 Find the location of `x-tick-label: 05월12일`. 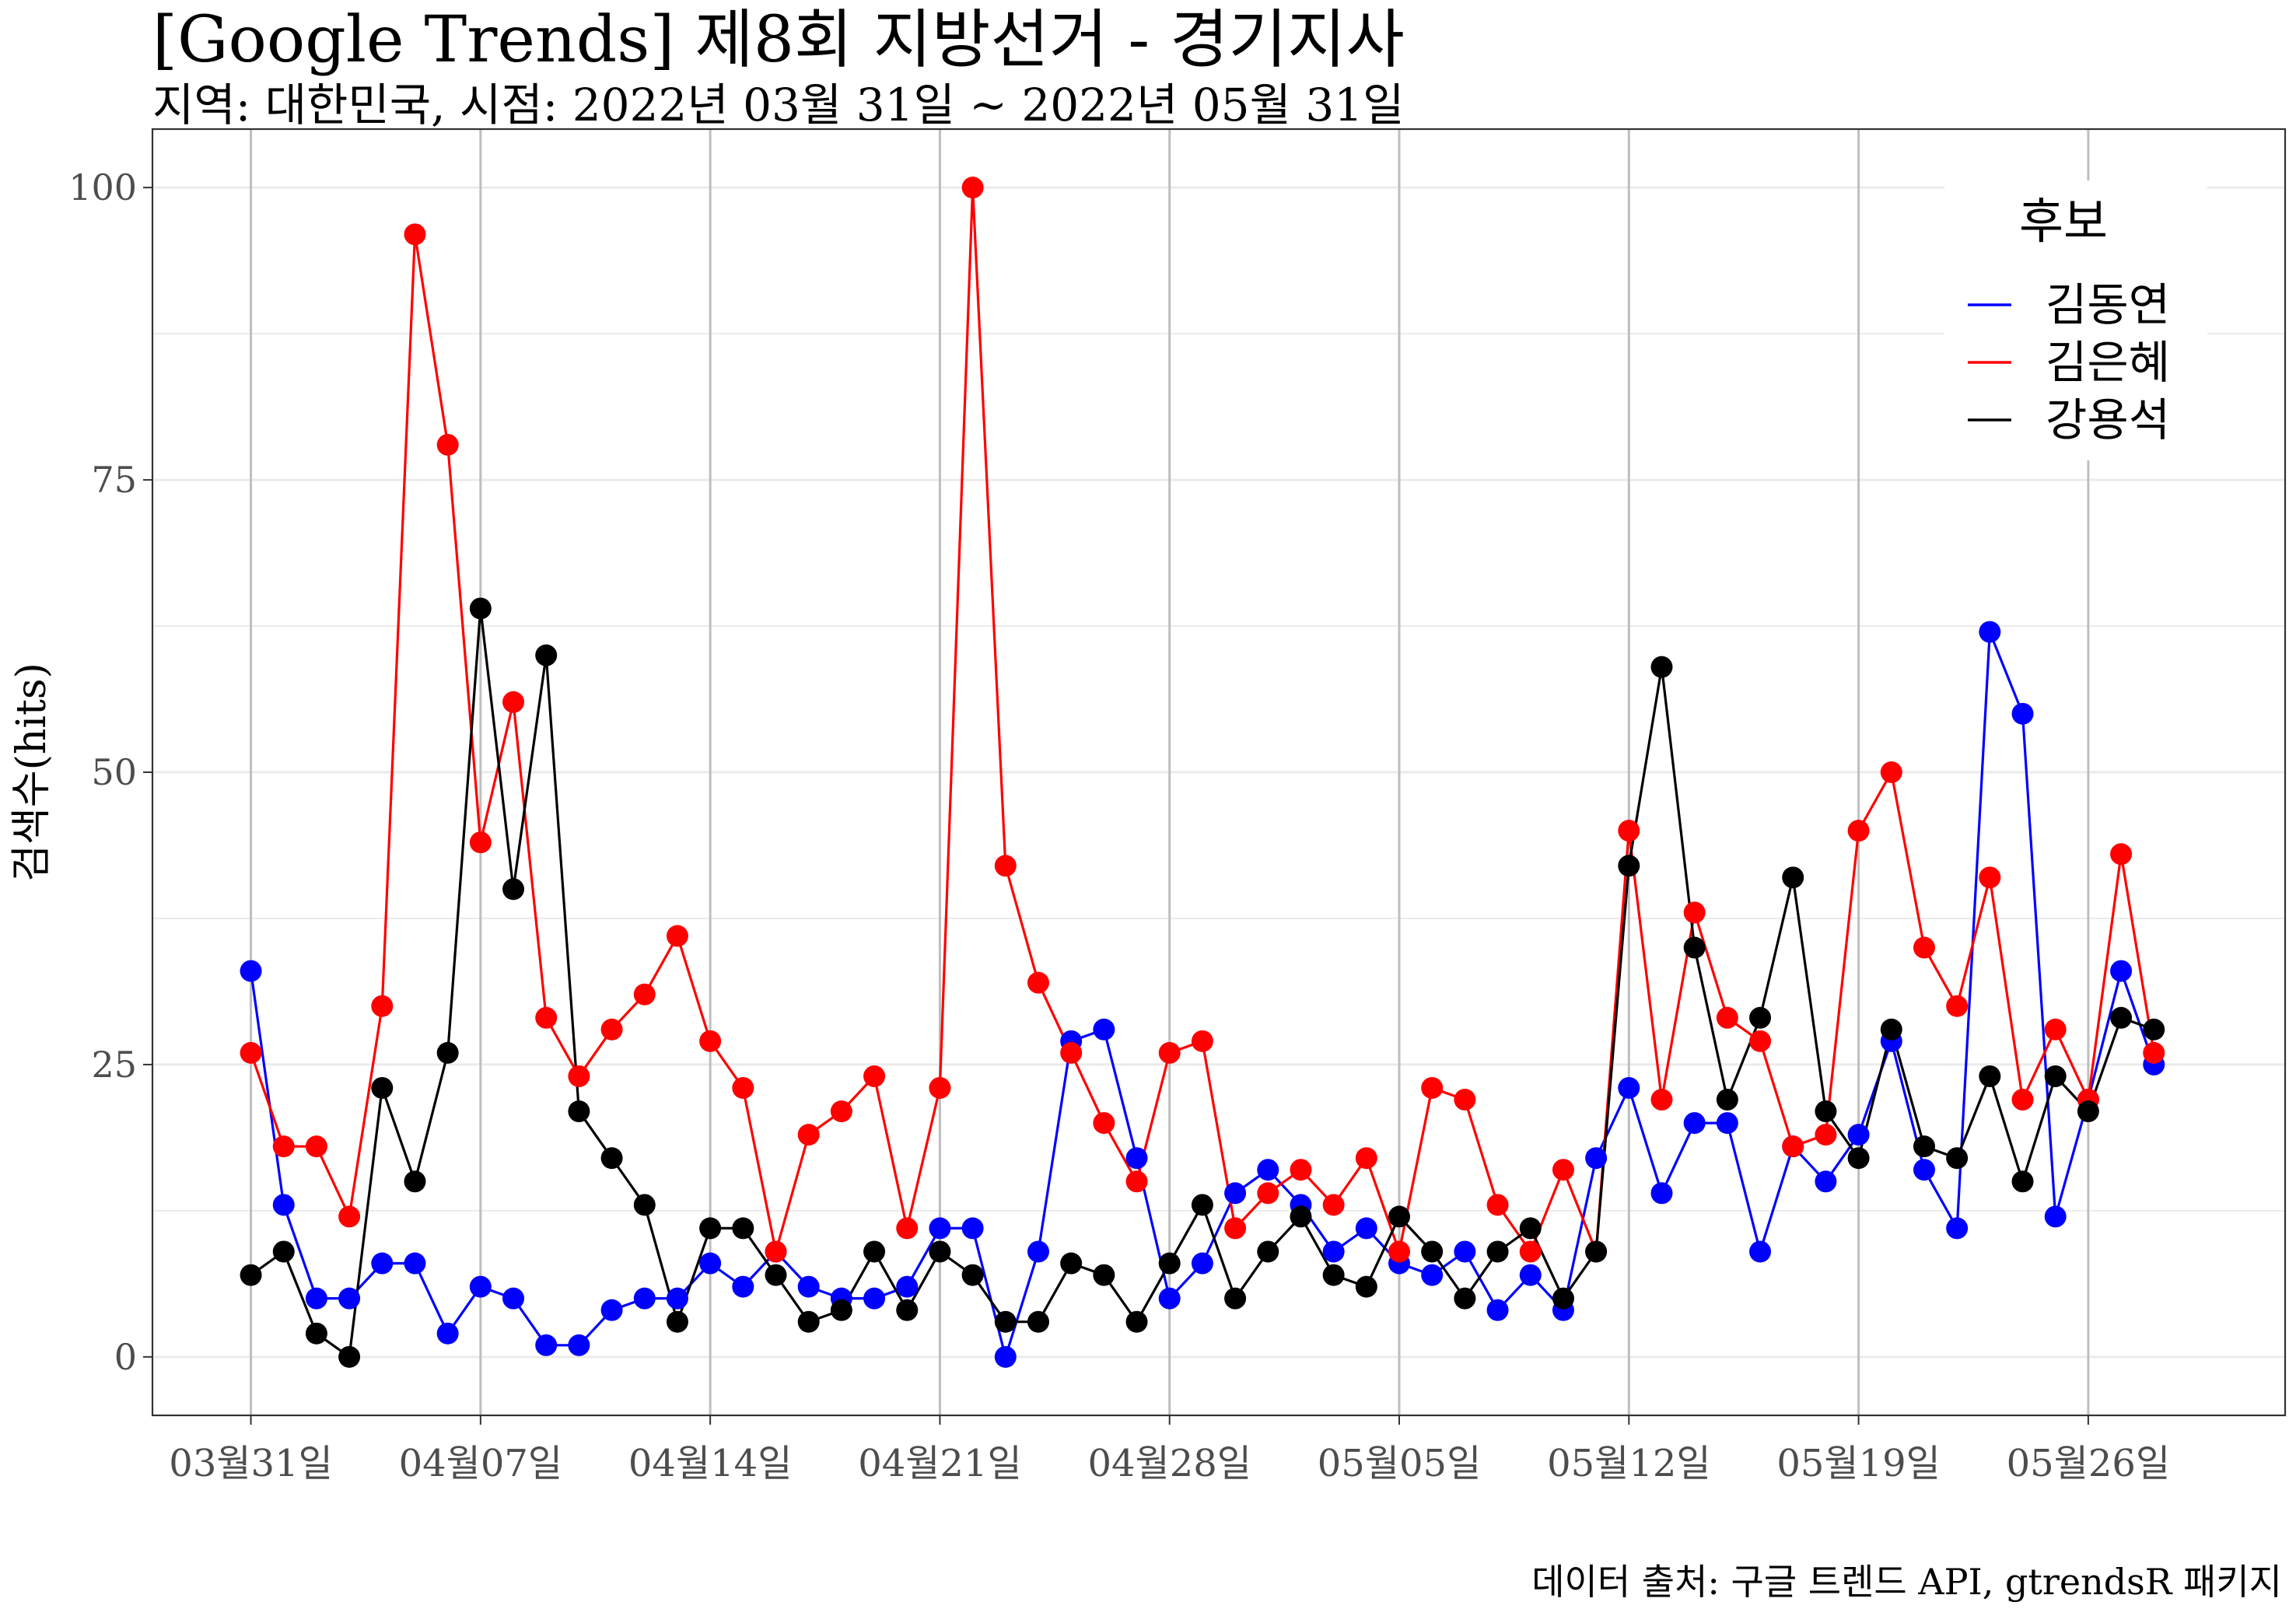

x-tick-label: 05월12일 is located at coordinates (1628, 1463).